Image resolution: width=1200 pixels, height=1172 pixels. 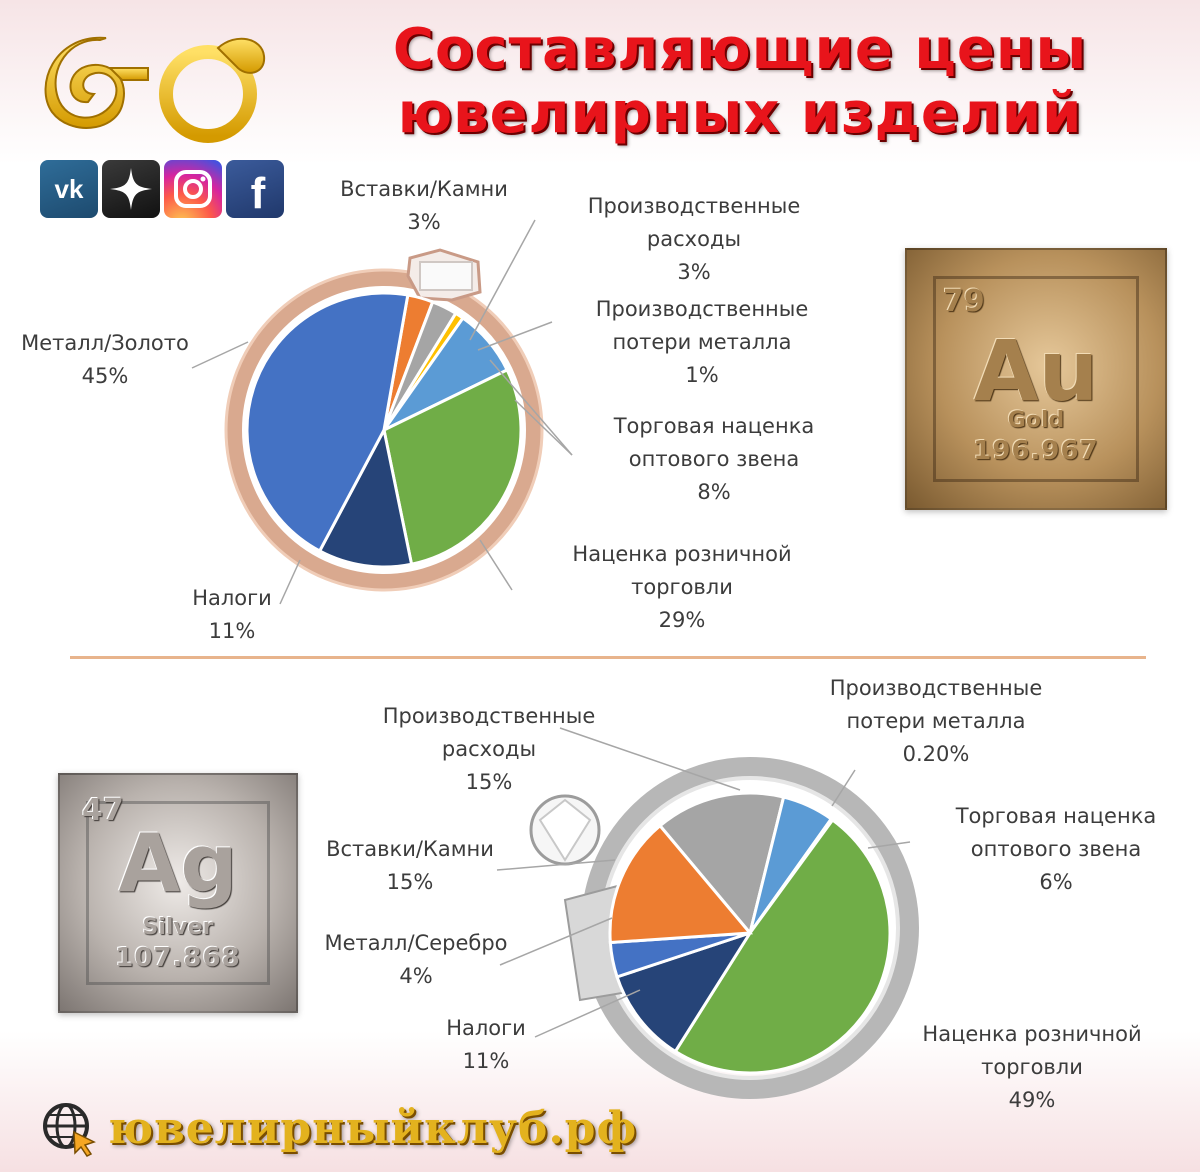 I want to click on atomic-weight: 107.868, so click(x=178, y=958).